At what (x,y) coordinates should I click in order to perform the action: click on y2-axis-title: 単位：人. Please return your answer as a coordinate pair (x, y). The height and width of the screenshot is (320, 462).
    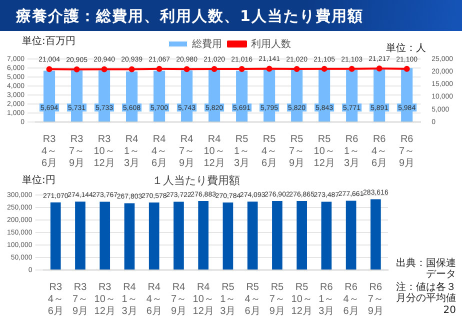
    Looking at the image, I should click on (406, 48).